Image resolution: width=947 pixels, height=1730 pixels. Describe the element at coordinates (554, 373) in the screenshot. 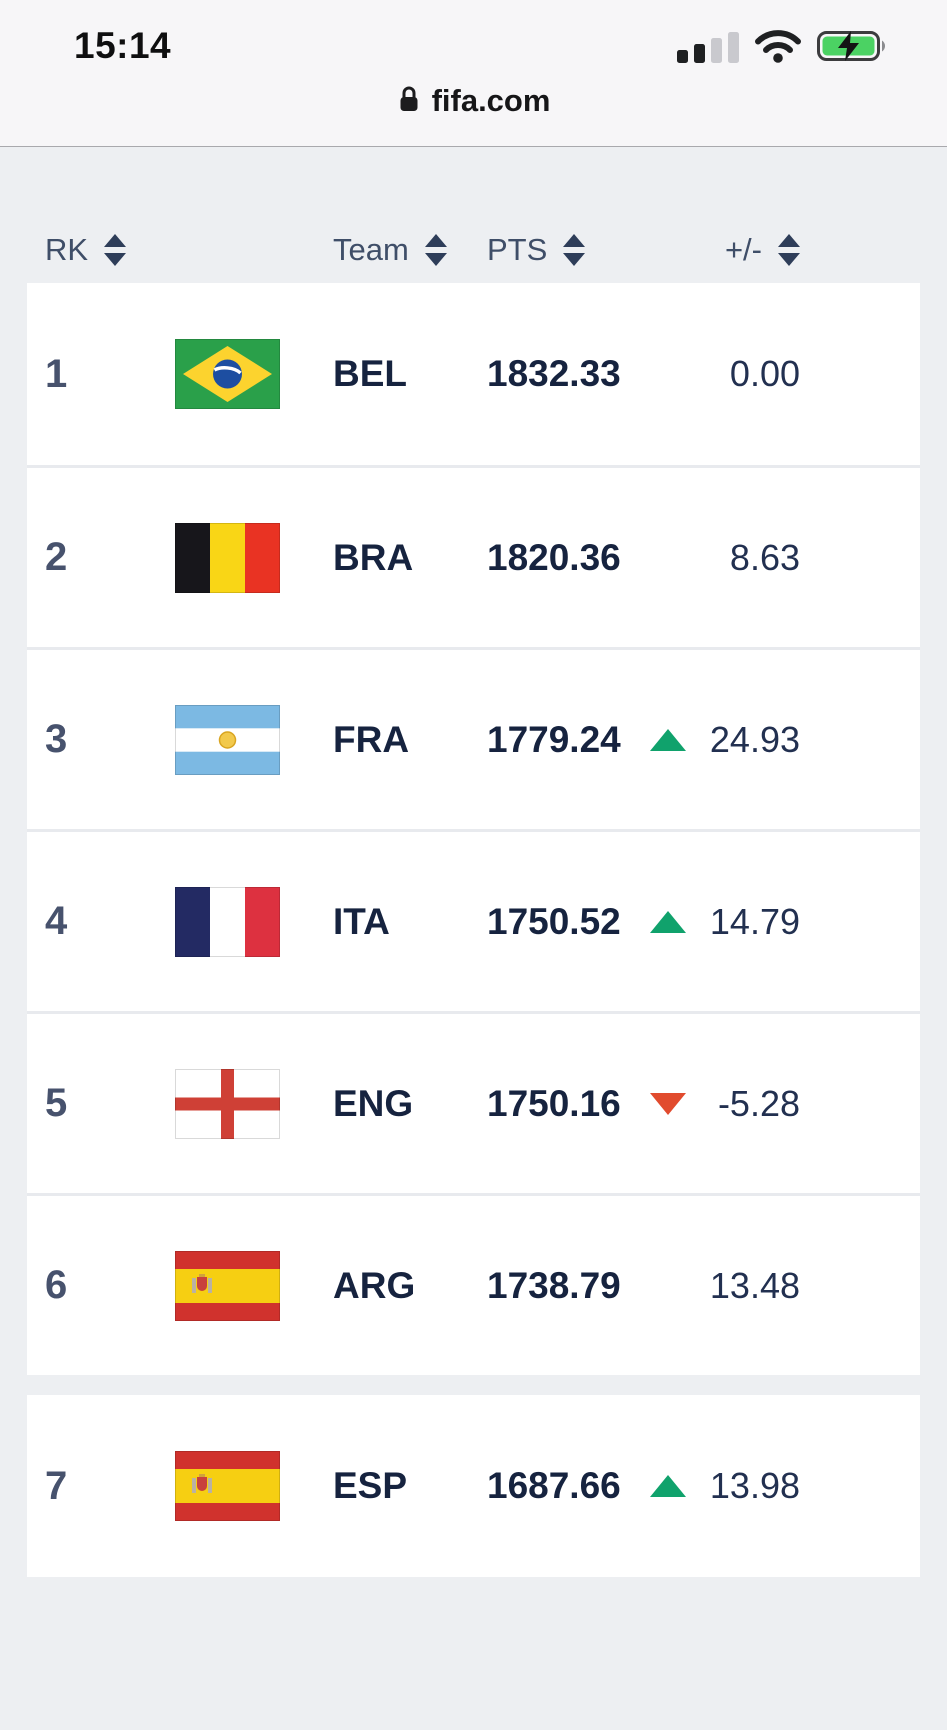

I see `points-cell: 1832.33` at that location.